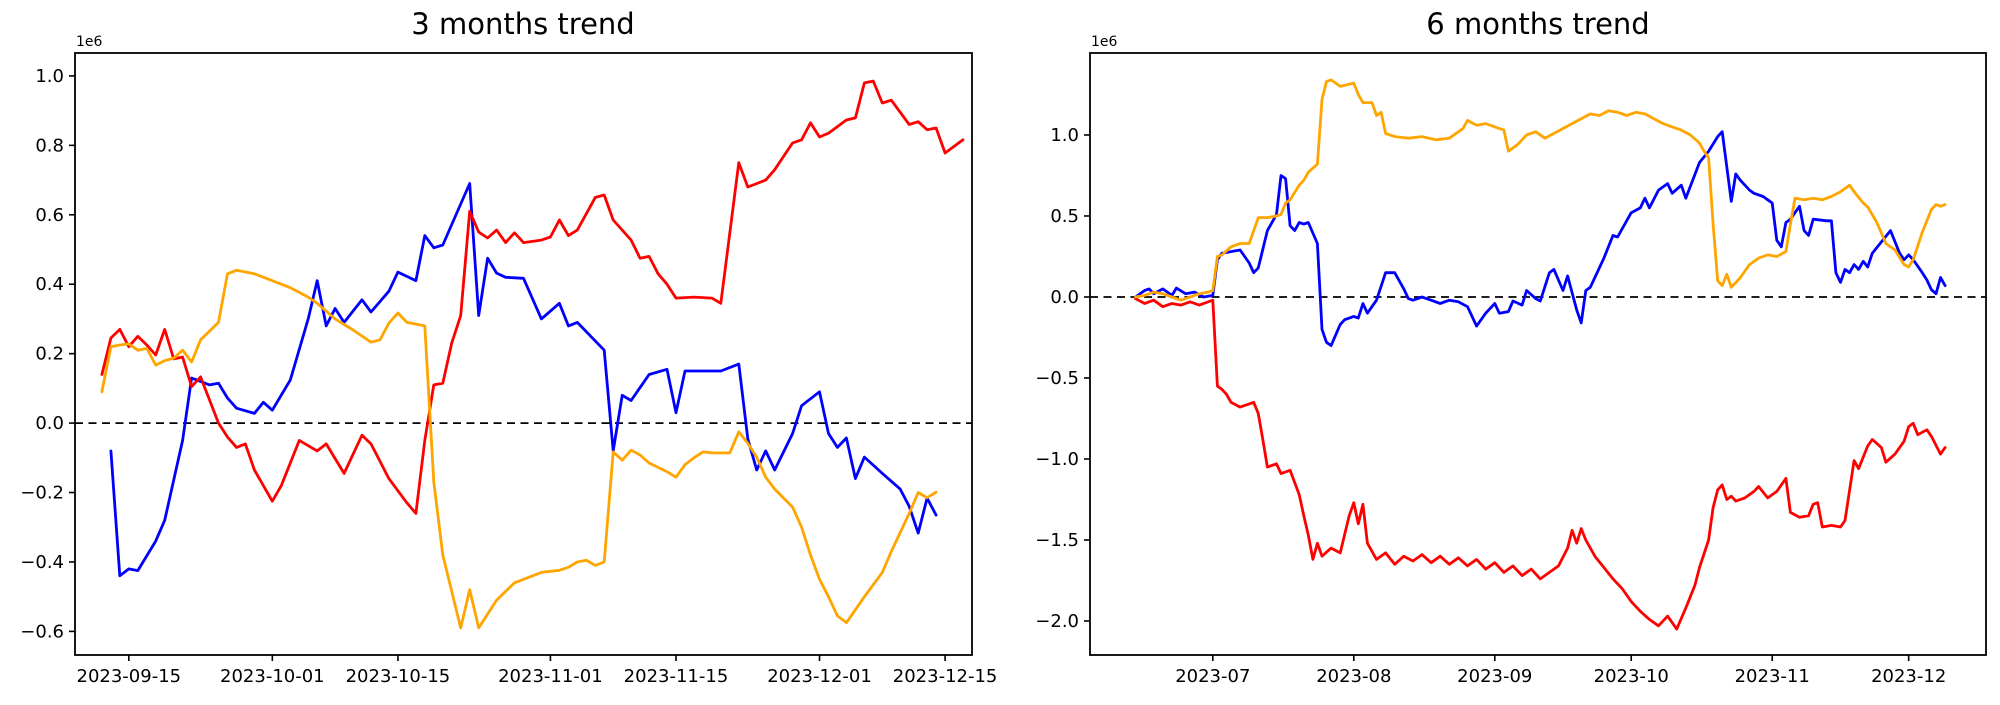 The image size is (2000, 705). Describe the element at coordinates (1212, 676) in the screenshot. I see `x-tick-label: 2023-07` at that location.